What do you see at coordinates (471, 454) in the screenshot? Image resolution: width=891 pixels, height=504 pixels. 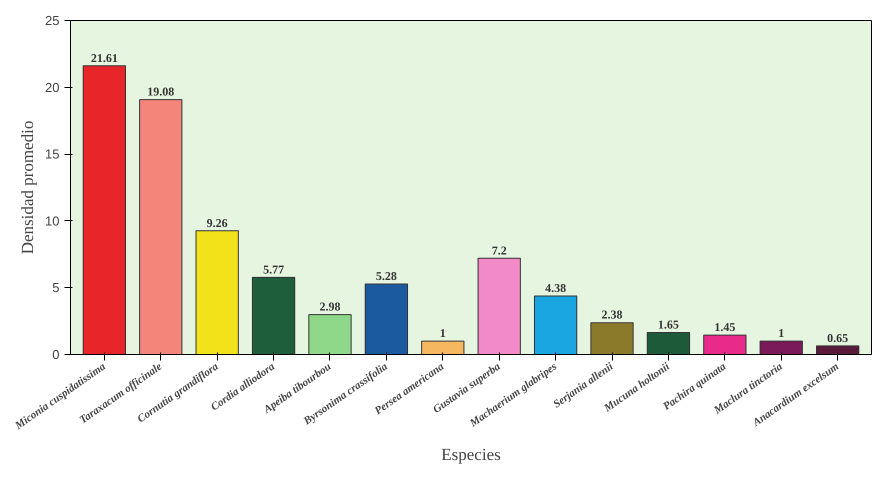 I see `x-axis-title: Especies` at bounding box center [471, 454].